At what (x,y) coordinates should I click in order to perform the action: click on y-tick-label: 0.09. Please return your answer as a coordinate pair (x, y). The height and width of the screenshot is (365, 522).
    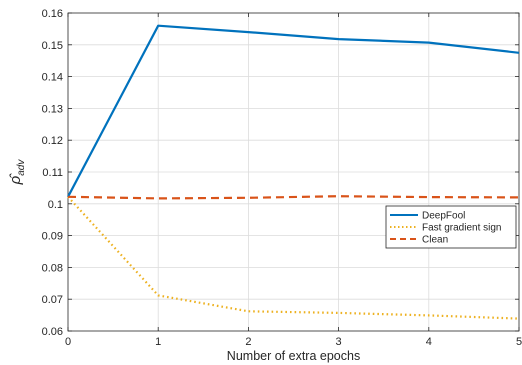
    Looking at the image, I should click on (52, 237).